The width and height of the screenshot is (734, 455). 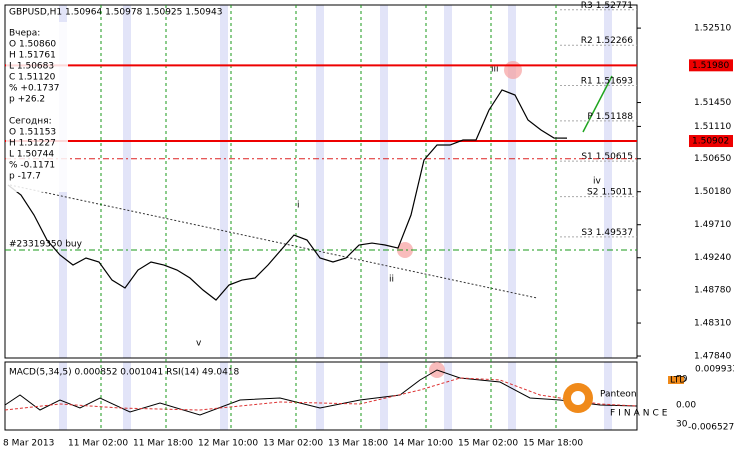 What do you see at coordinates (32, 56) in the screenshot?
I see `info-text: H 1.51761` at bounding box center [32, 56].